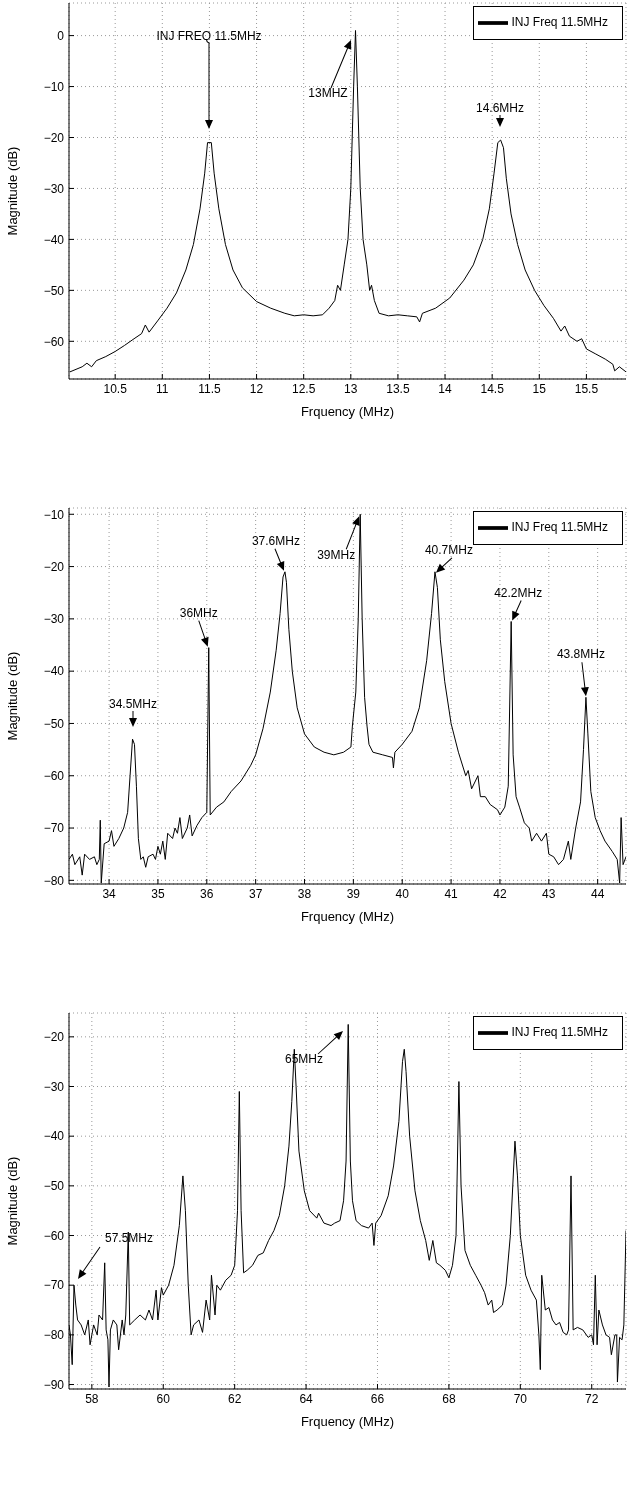 The height and width of the screenshot is (1486, 631). I want to click on annotation: 42.2MHz, so click(518, 592).